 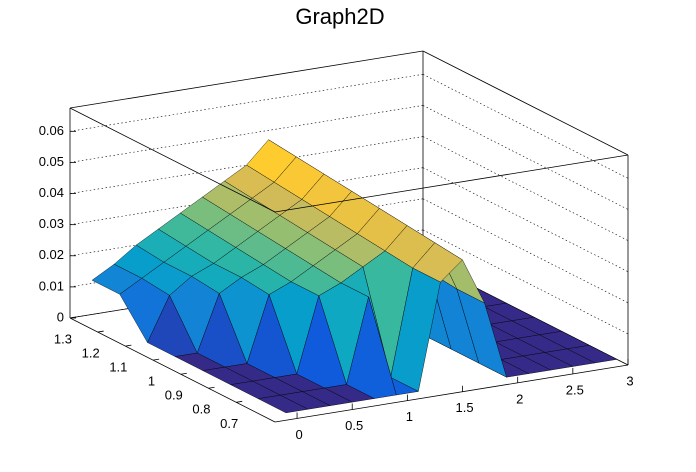 I want to click on z-tick-label: 0, so click(x=60, y=316).